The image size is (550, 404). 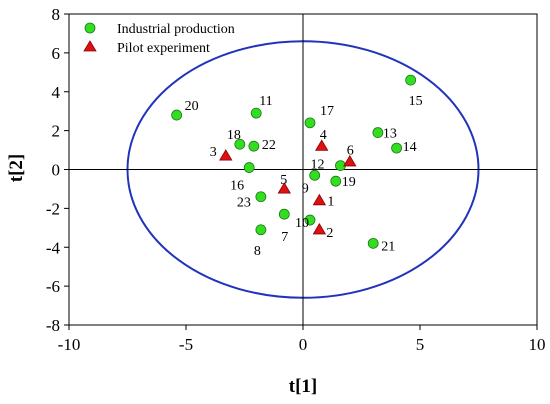 What do you see at coordinates (303, 344) in the screenshot?
I see `x-tick-label: 0` at bounding box center [303, 344].